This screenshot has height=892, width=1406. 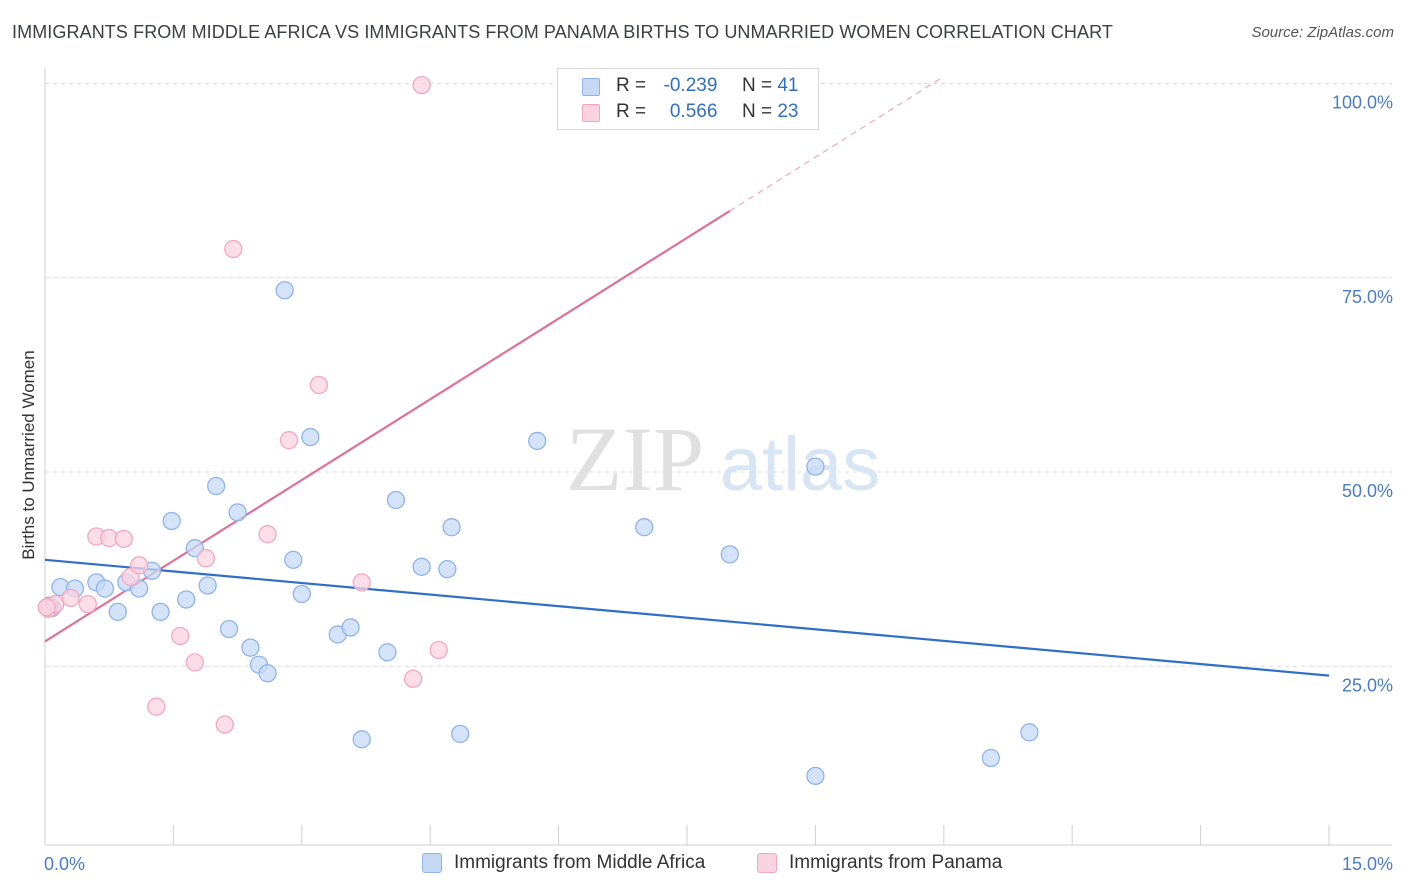 What do you see at coordinates (1362, 394) in the screenshot?
I see `y-tick-labels: 25.0% 50.0% 75.0% 100.0%` at bounding box center [1362, 394].